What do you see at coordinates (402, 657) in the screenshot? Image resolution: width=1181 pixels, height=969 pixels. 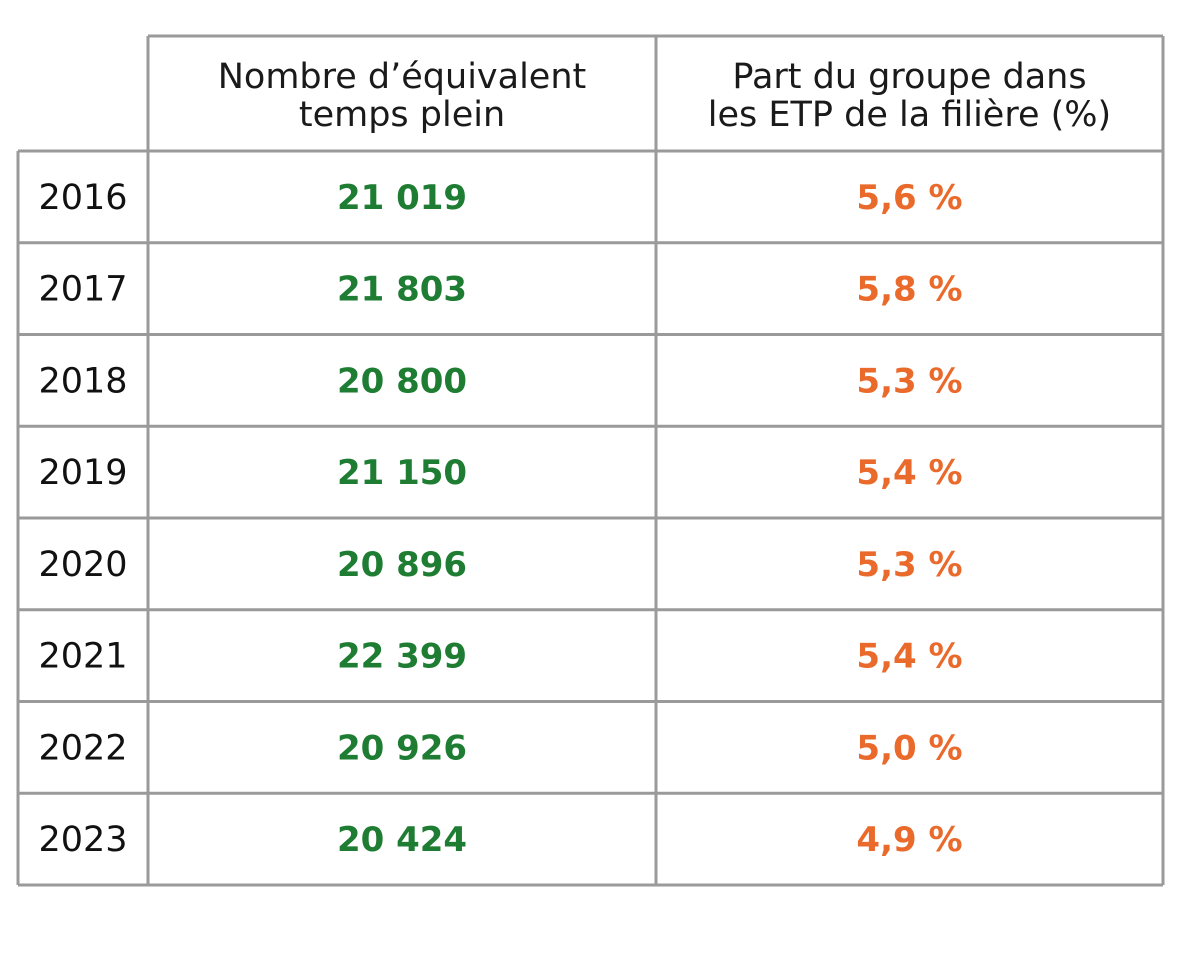 I see `etp-value: 22 399` at bounding box center [402, 657].